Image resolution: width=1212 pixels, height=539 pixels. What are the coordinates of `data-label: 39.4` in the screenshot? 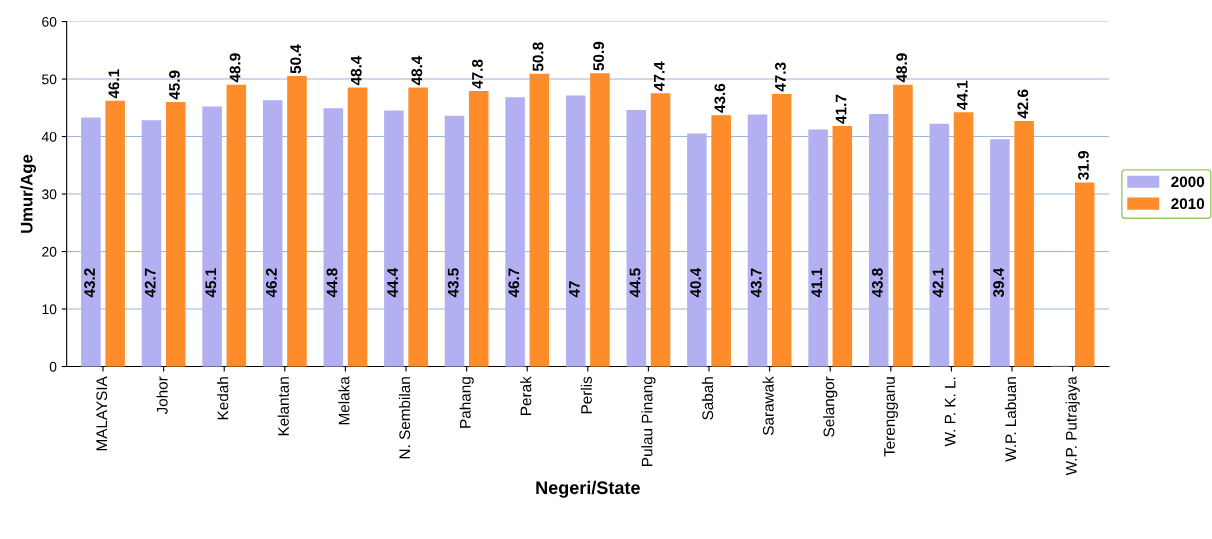 It's located at (999, 282).